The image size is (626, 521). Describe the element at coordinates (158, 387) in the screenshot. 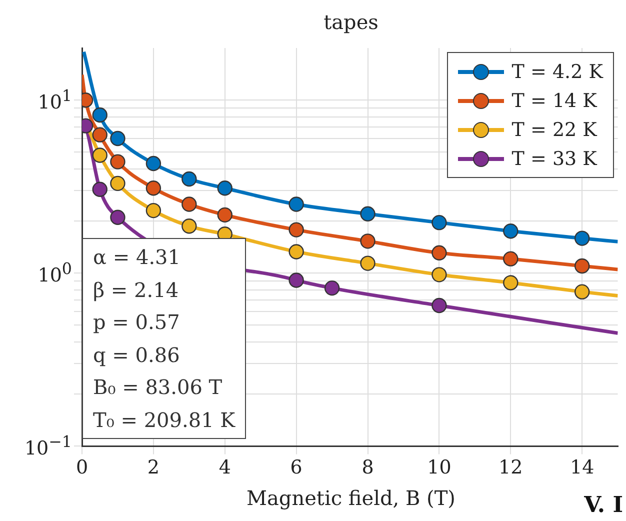

I see `annotation: B₀ = 83.06 T` at that location.